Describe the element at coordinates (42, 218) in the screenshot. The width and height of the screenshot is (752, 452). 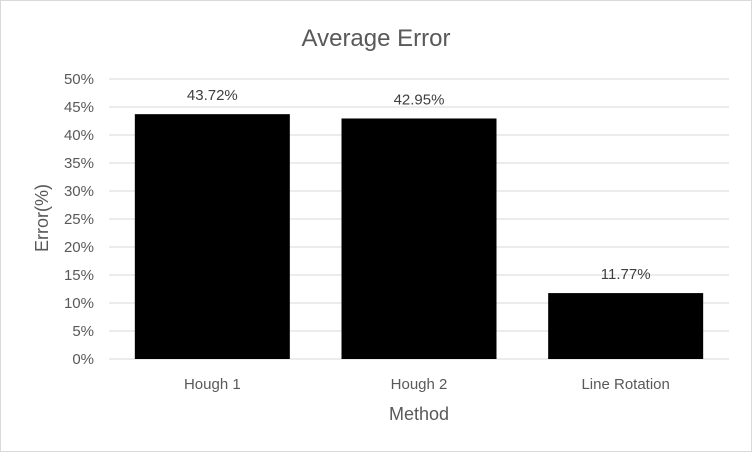
I see `y-axis-title: Error(%)` at that location.